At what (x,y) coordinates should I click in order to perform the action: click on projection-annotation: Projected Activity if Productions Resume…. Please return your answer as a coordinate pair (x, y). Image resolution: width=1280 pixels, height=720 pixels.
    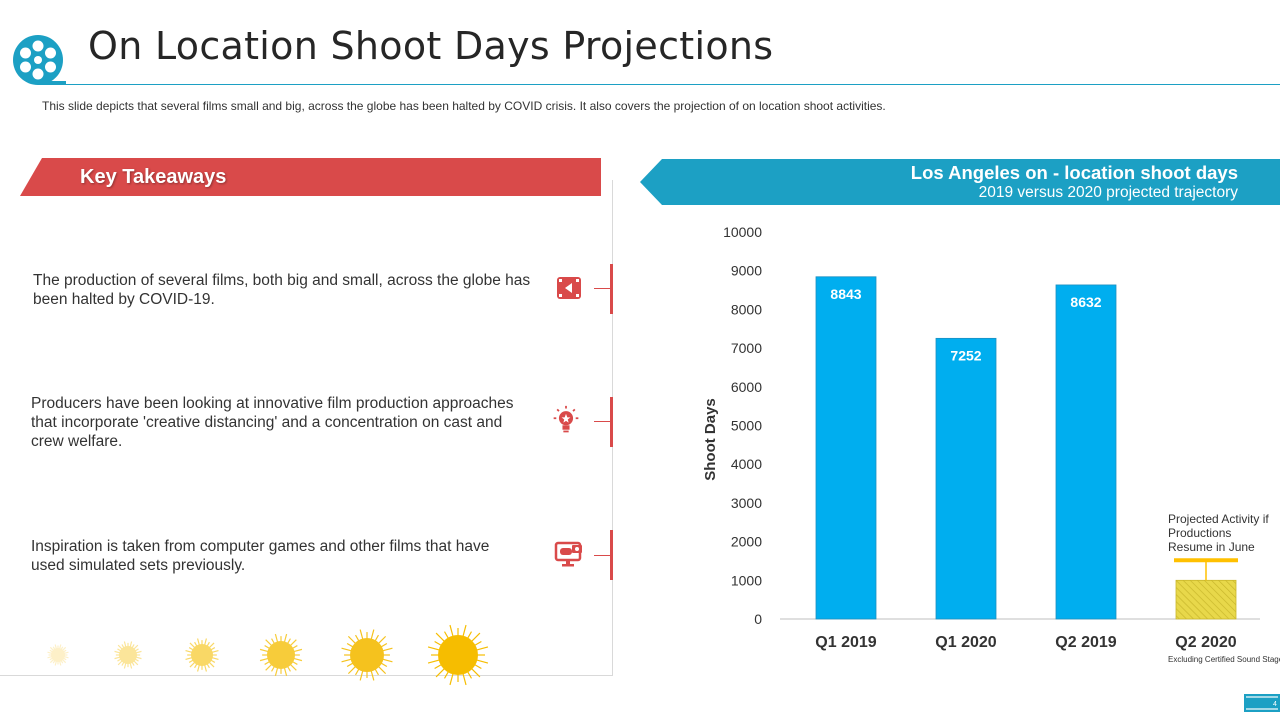
    Looking at the image, I should click on (1218, 533).